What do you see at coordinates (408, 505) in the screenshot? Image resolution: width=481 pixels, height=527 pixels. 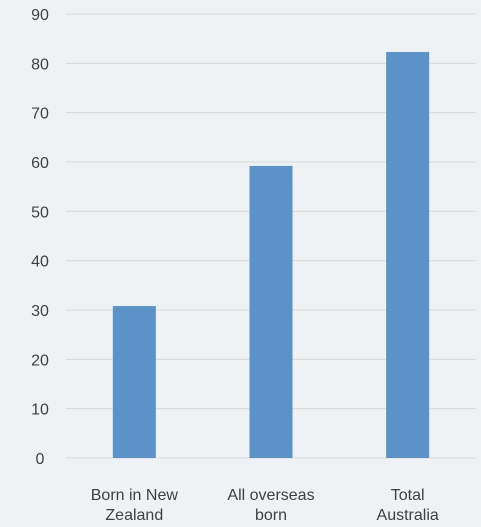 I see `x-tick-label: Total Australia` at bounding box center [408, 505].